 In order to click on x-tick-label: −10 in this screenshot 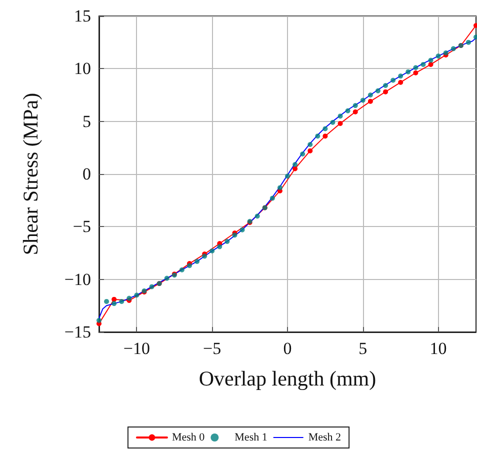, I will do `click(136, 348)`.